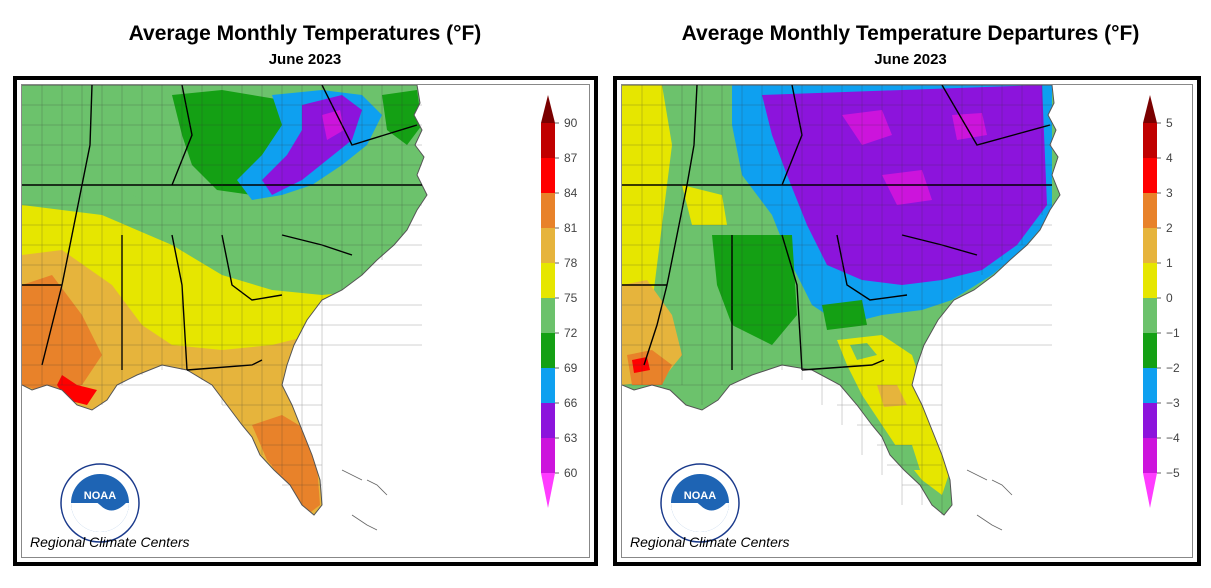  Describe the element at coordinates (1169, 263) in the screenshot. I see `right-colorbar-label: 1` at that location.